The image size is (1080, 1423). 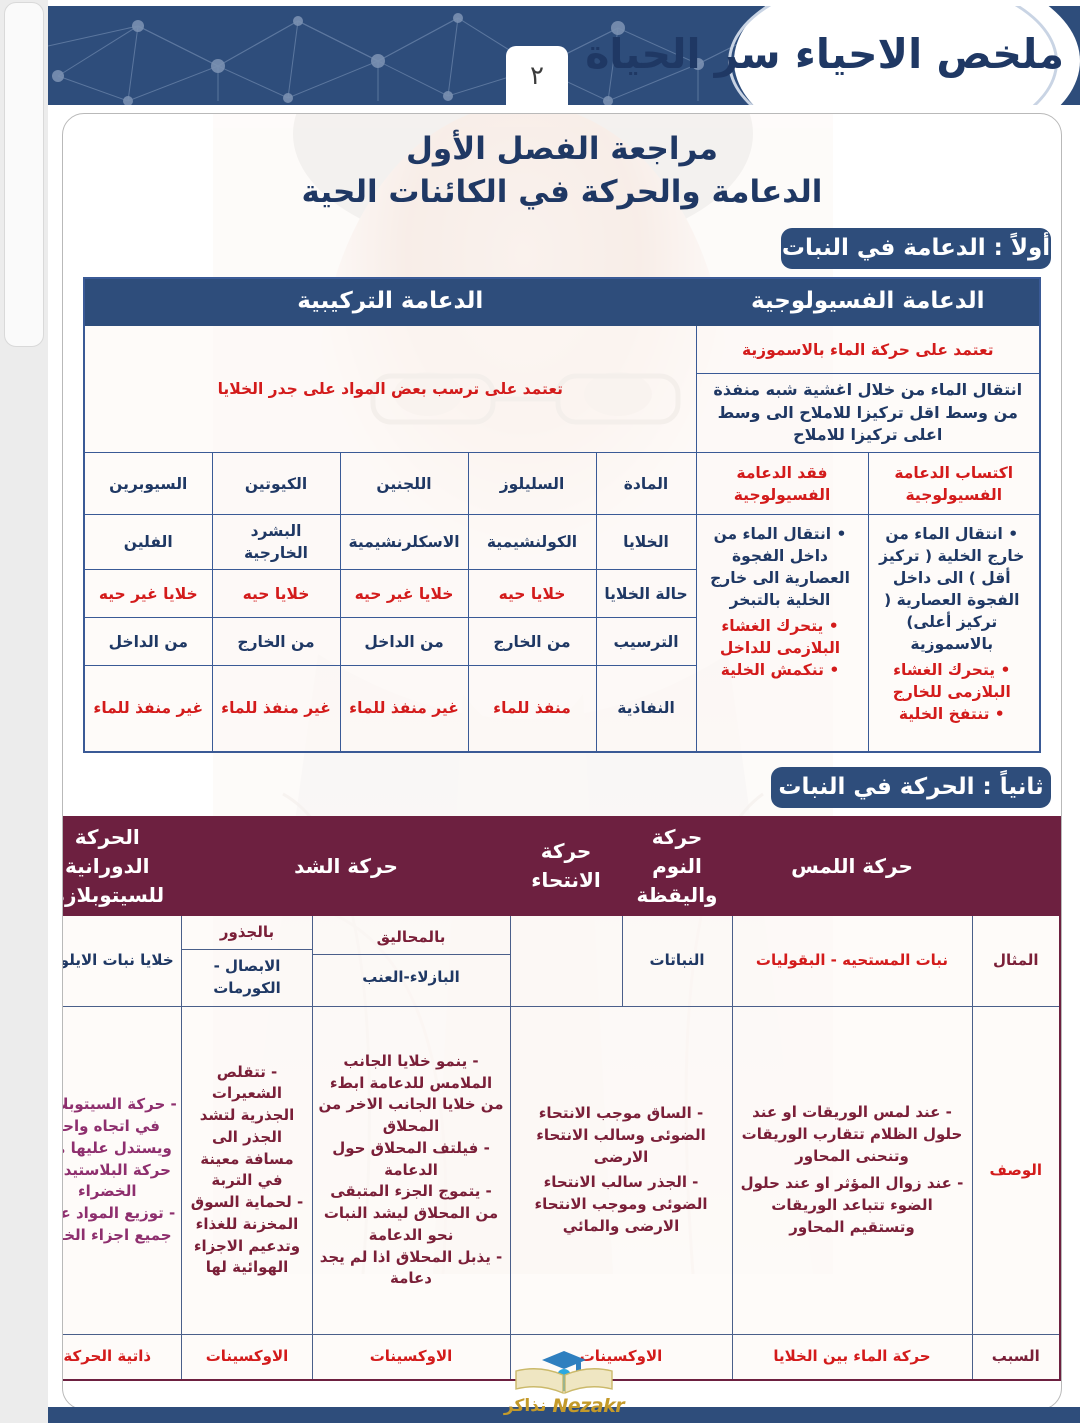 What do you see at coordinates (1016, 1357) in the screenshot?
I see `row-label-reason: السبب` at bounding box center [1016, 1357].